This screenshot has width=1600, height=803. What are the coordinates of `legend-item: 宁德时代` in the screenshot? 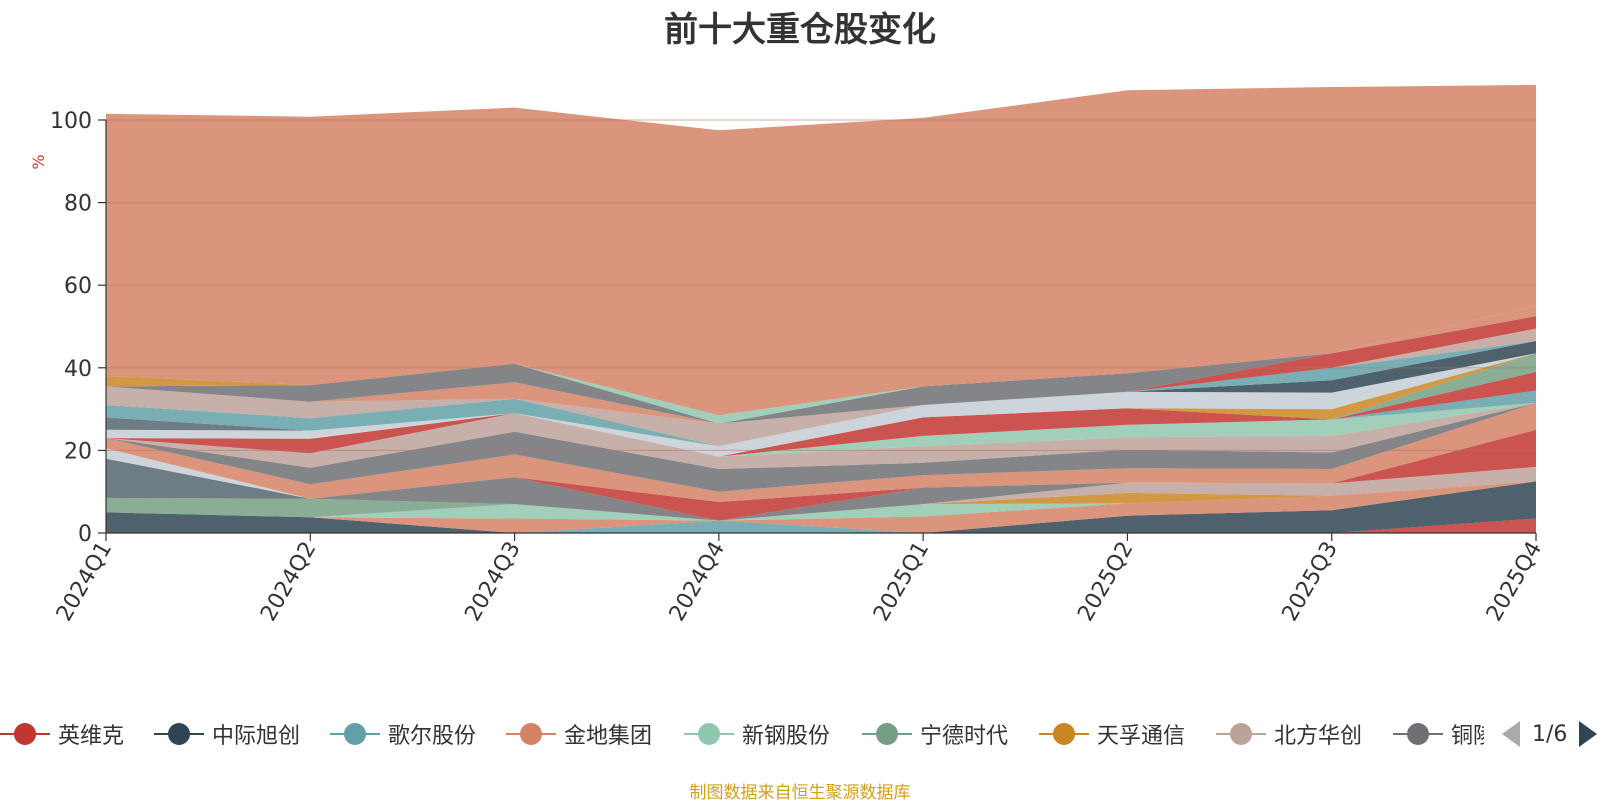 It's located at (935, 734).